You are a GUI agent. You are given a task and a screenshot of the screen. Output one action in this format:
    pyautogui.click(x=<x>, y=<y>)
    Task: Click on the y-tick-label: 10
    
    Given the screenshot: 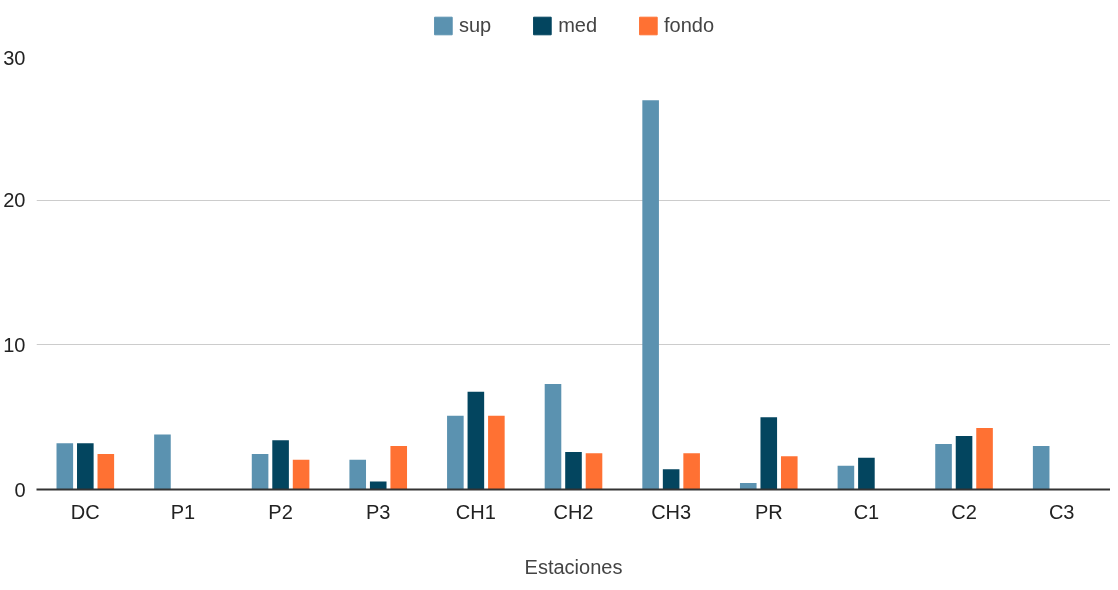 What is the action you would take?
    pyautogui.click(x=14, y=344)
    